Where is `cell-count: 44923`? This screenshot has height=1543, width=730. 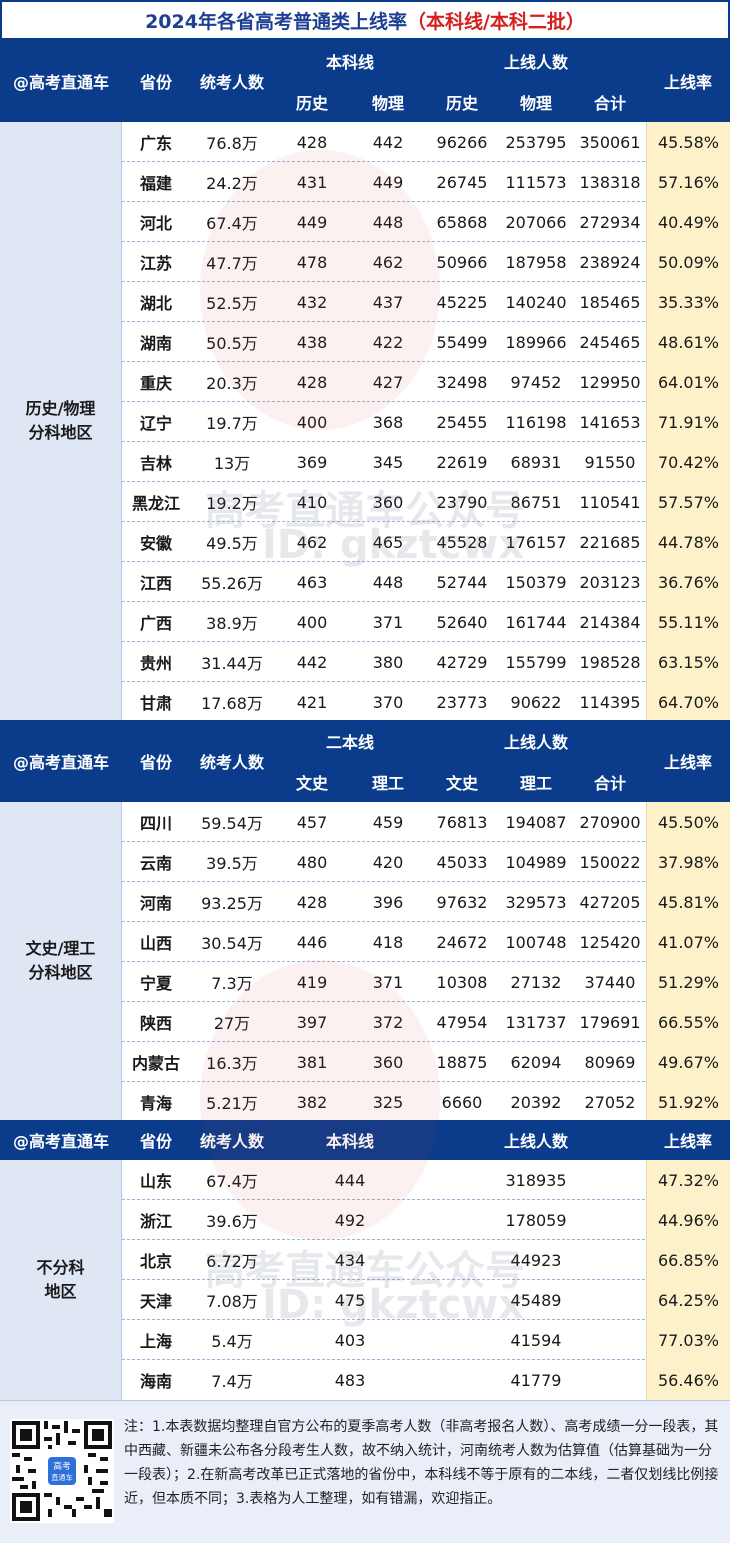 cell-count: 44923 is located at coordinates (536, 1260).